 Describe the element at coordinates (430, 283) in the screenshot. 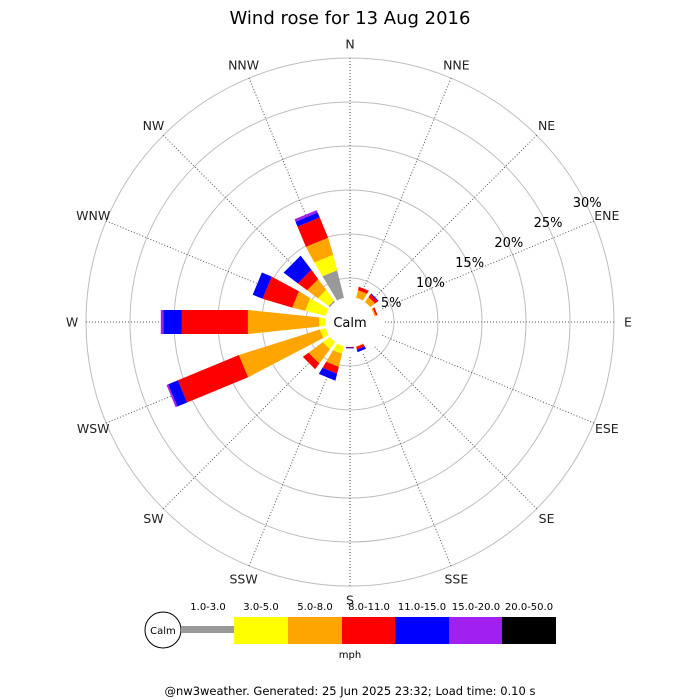

I see `radial-tick-label: 10%` at that location.